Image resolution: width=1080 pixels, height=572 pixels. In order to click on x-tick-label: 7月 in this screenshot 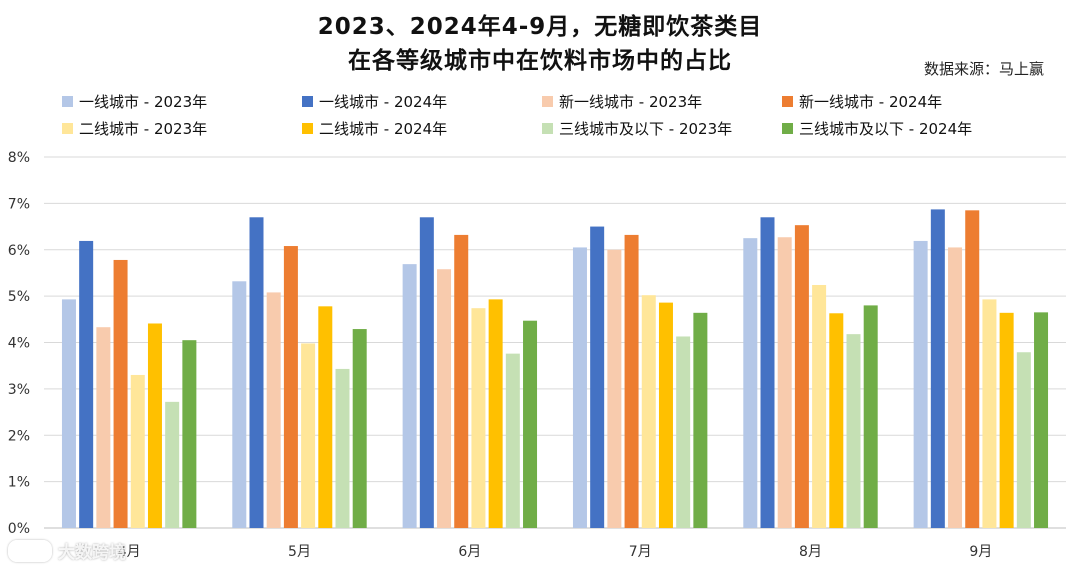, I will do `click(640, 552)`.